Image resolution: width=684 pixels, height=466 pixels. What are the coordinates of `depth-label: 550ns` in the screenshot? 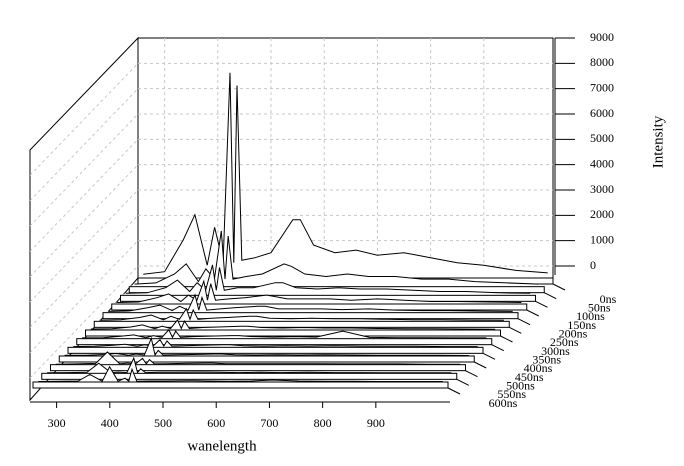 It's located at (511, 394).